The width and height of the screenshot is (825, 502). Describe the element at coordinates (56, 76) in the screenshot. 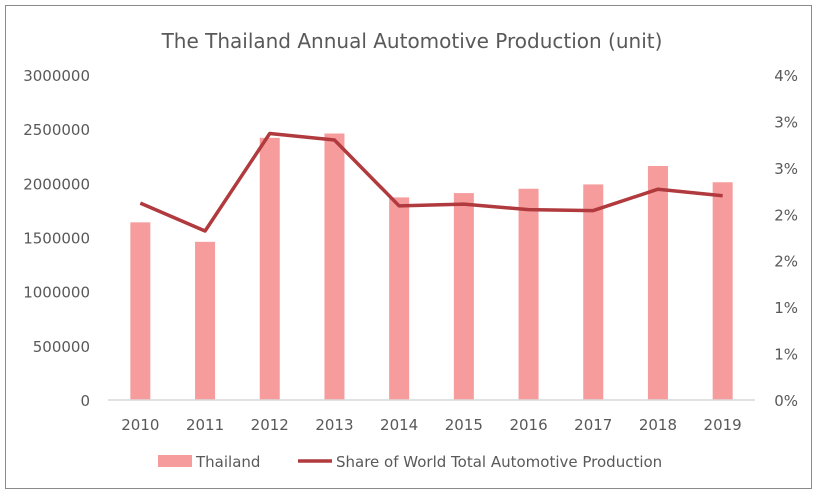

I see `left-axis-tick: 3000000` at that location.